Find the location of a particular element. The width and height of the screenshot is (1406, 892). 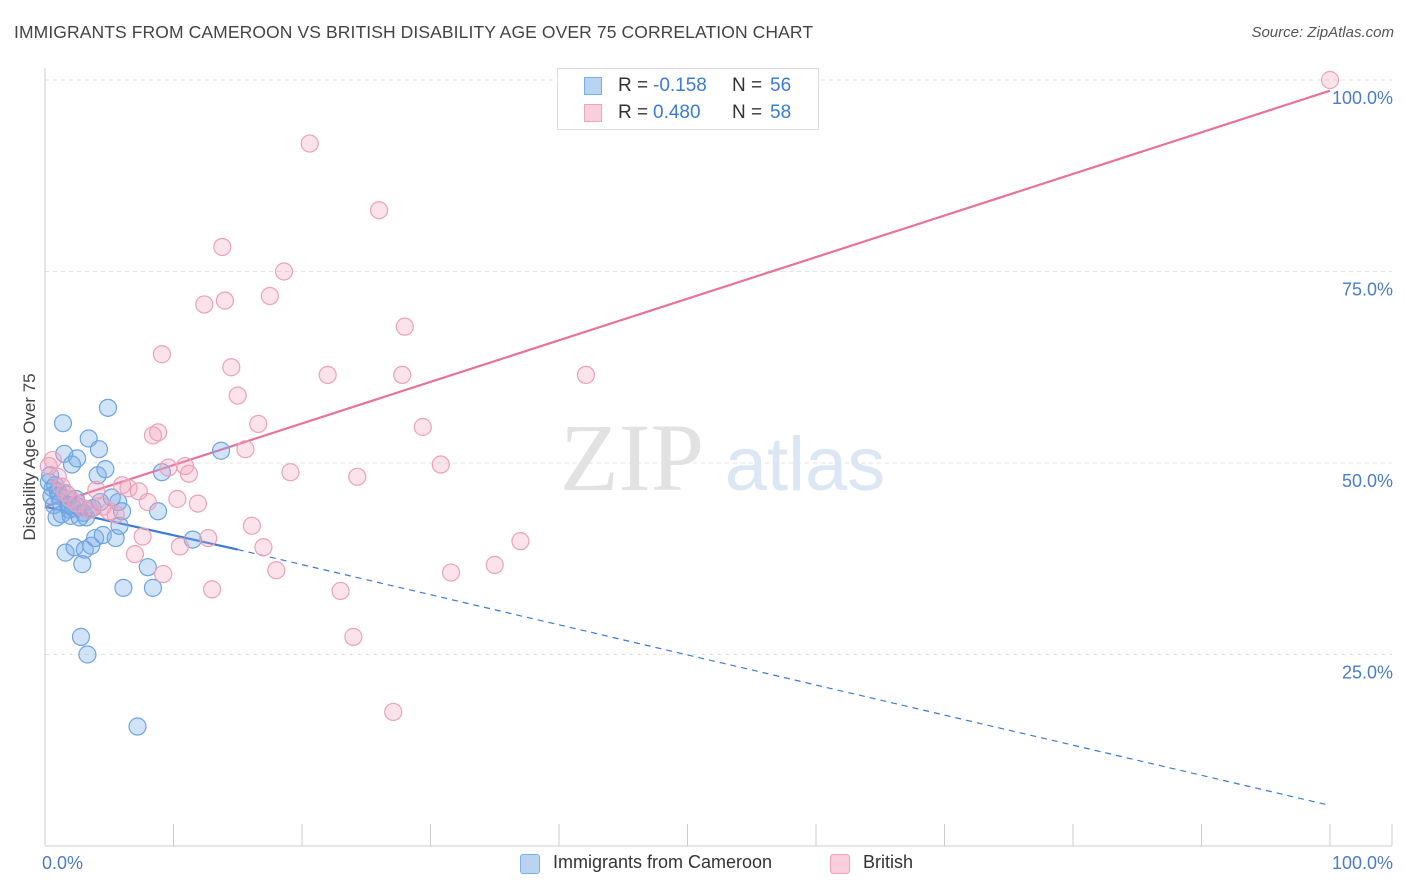

legend-row-british: R = 0.480 N = 58 is located at coordinates (688, 114).